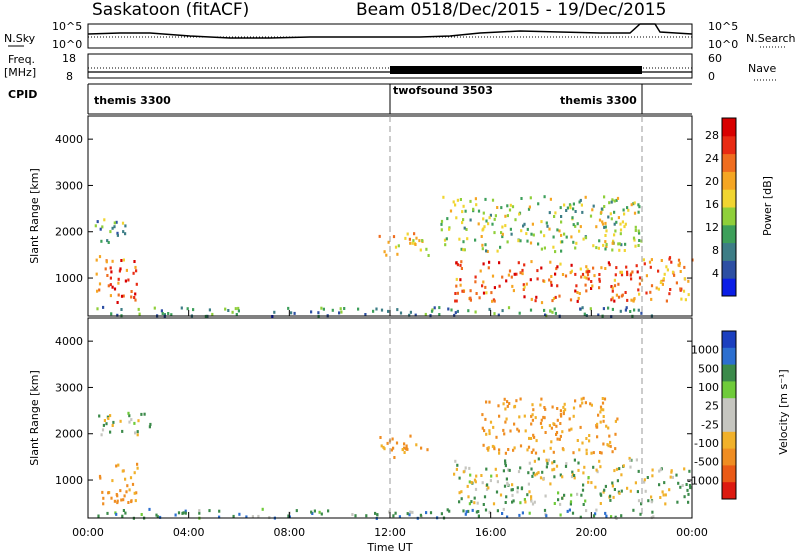 This screenshot has width=800, height=554. I want to click on x-tick-label: 16:00, so click(491, 532).